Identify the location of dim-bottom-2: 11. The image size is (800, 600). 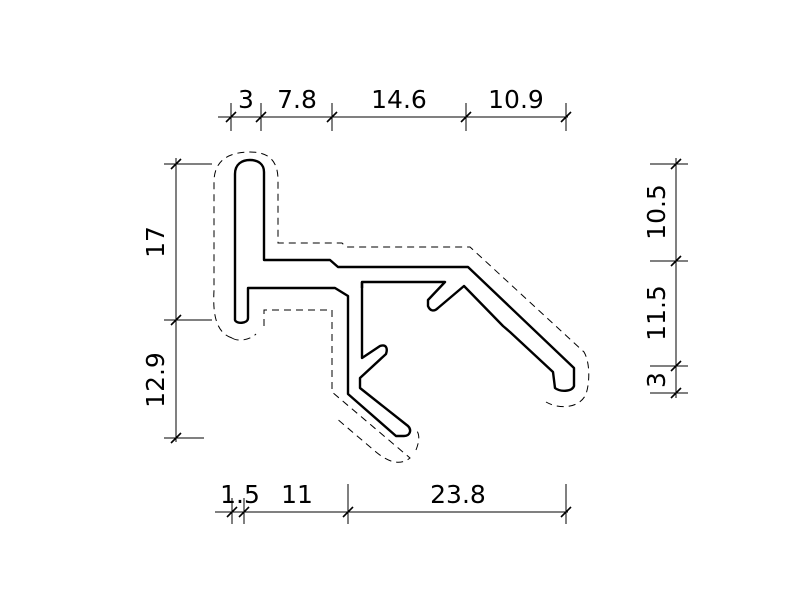
(297, 494).